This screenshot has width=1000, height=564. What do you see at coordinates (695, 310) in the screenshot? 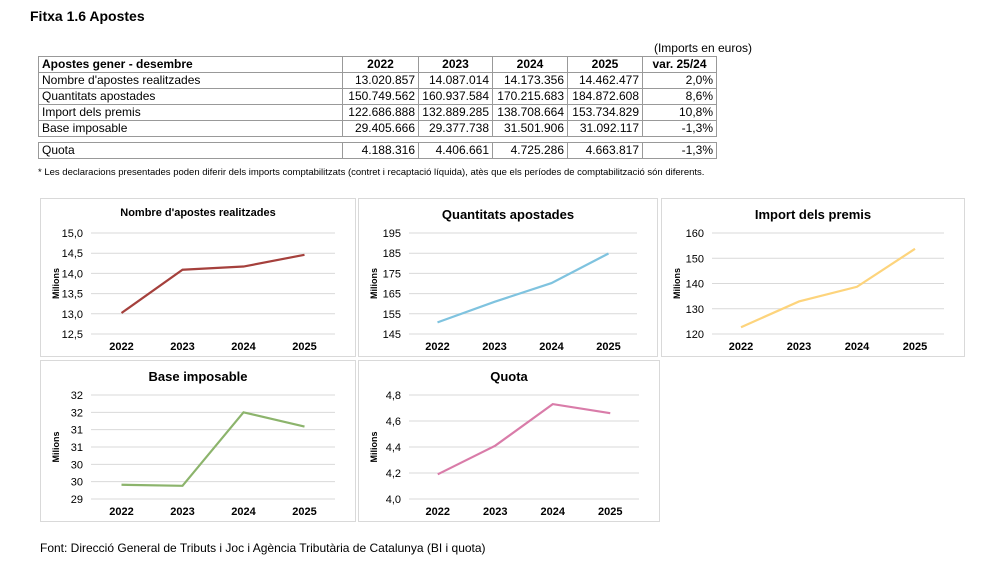
I see `y-tick-label: 130` at bounding box center [695, 310].